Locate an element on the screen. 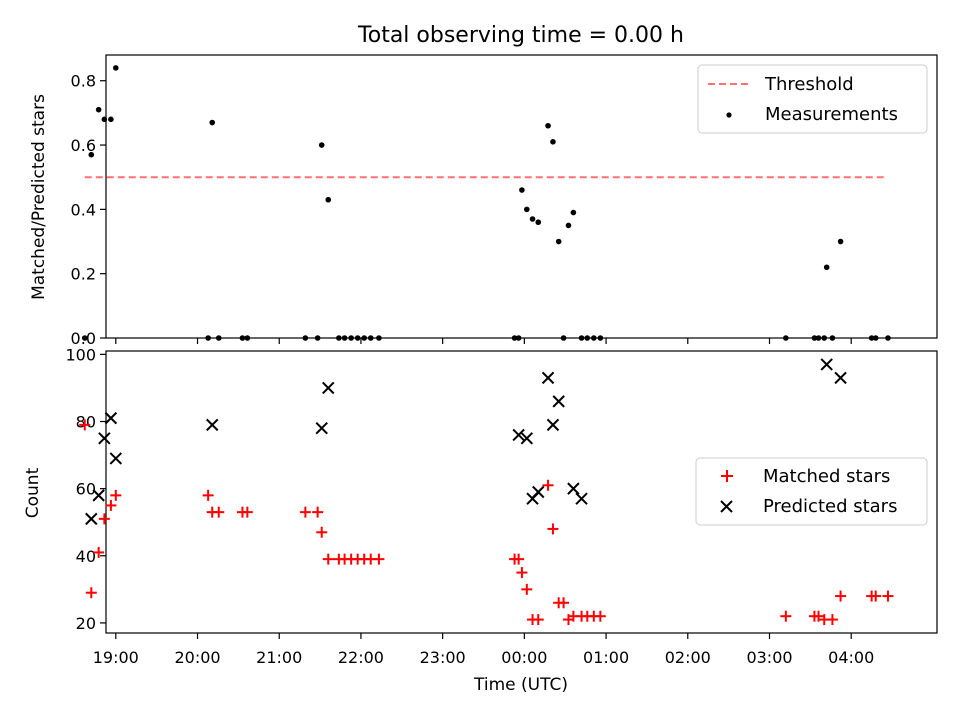  ratio-legend: Threshold Measurements is located at coordinates (812, 99).